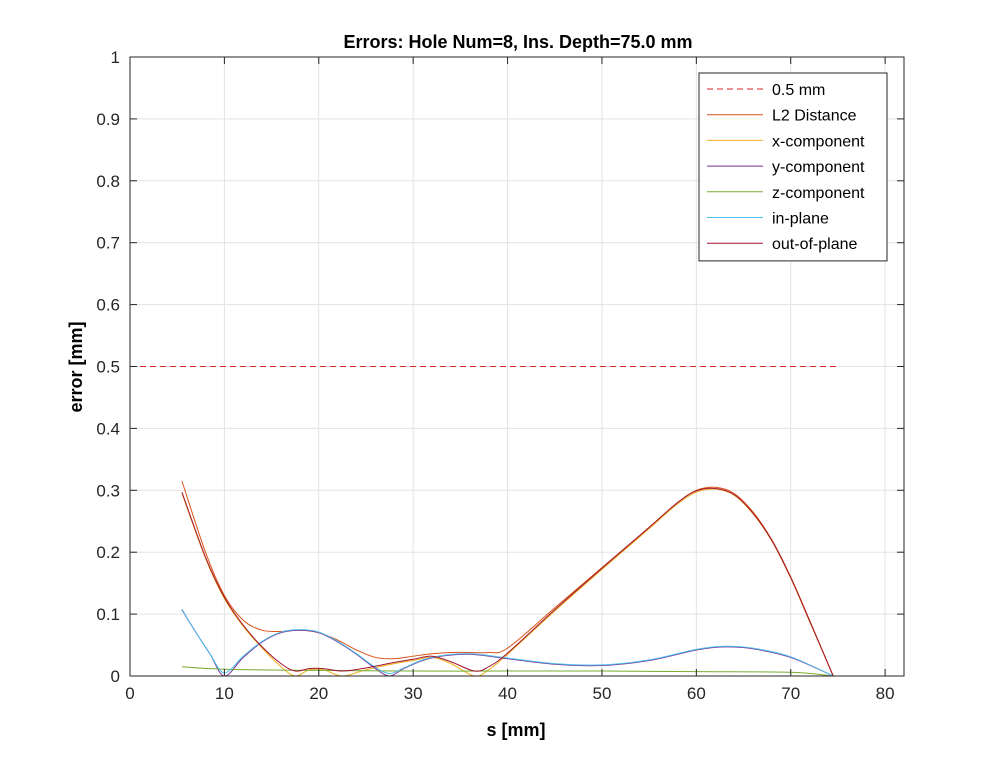 This screenshot has width=1000, height=764. I want to click on legend-label-x-component: x-component, so click(818, 141).